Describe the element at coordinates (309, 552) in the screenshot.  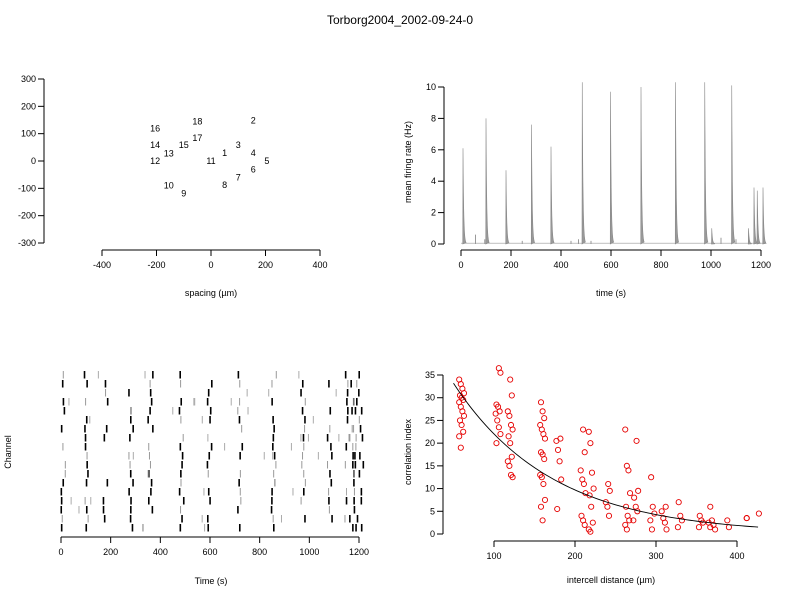
I see `raster-x-axis-tick-label: 1000` at that location.